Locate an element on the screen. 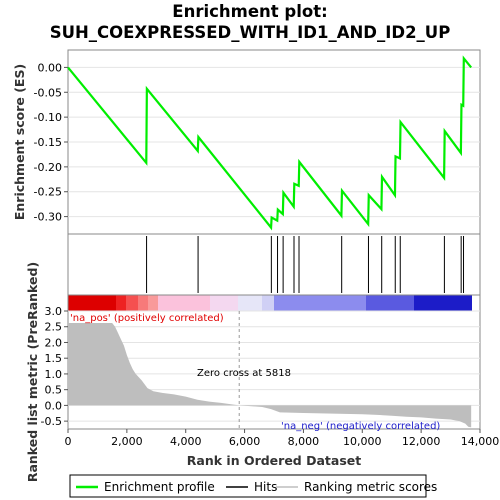  es-y-ticks: 0.00 -0.05 -0.10 -0.15 -0.20 -0.25 -0.30 is located at coordinates (51, 142).